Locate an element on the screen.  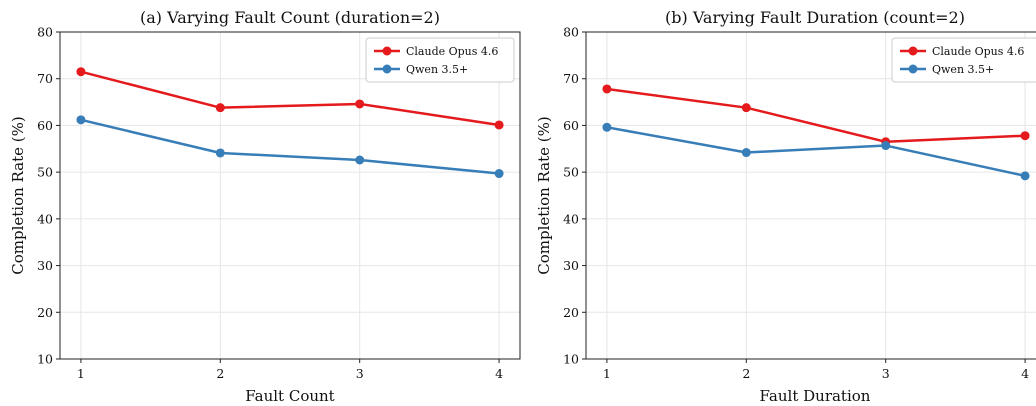
chart-title: (a) Varying Fault Count (duration=2) is located at coordinates (290, 17).